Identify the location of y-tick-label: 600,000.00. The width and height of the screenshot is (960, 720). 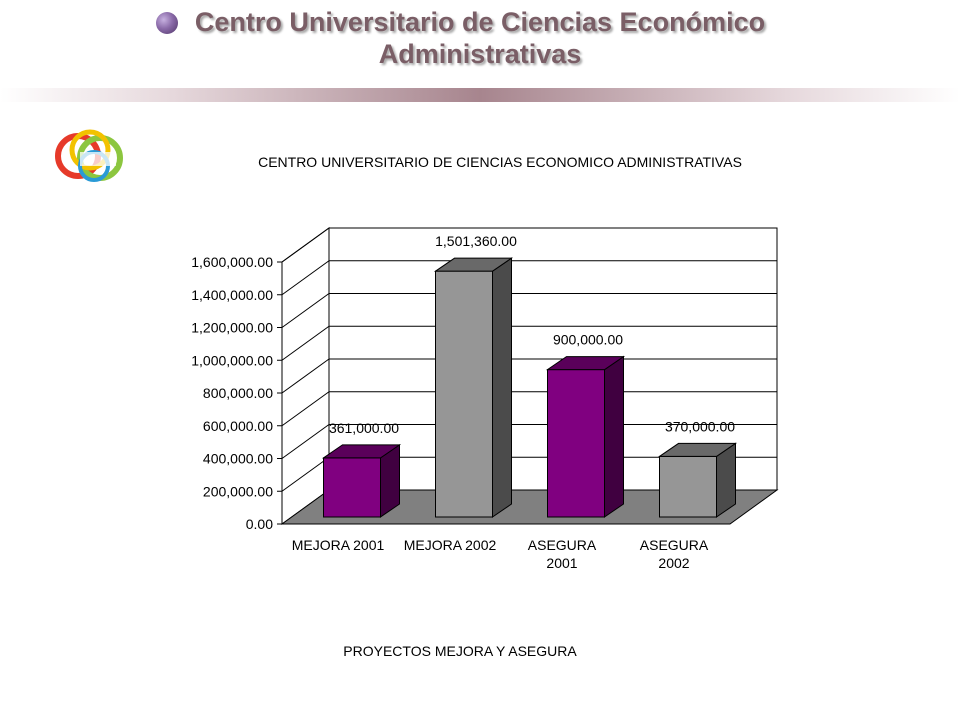
(238, 426).